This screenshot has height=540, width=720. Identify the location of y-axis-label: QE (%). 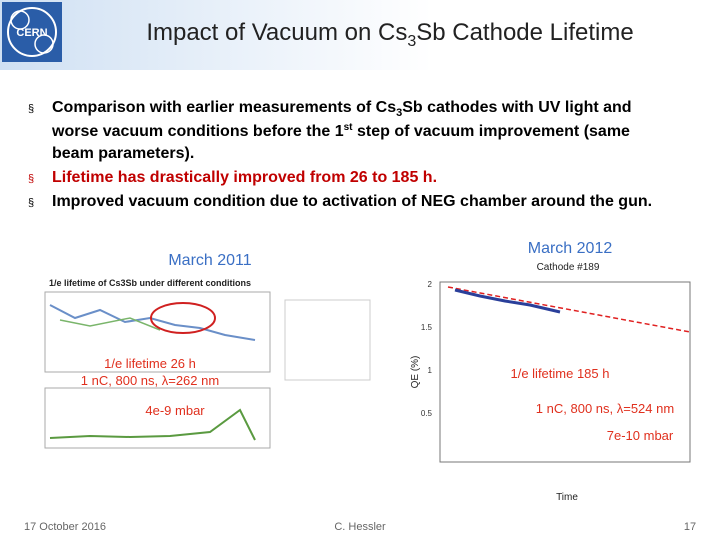
(415, 372).